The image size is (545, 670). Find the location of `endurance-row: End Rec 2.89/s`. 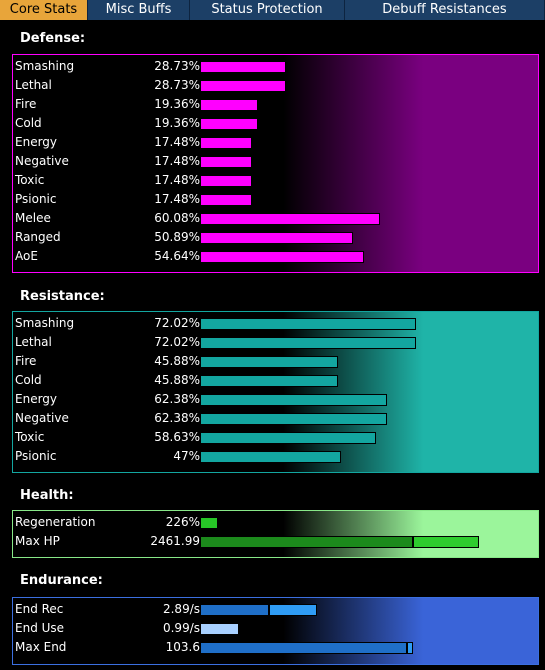

endurance-row: End Rec 2.89/s is located at coordinates (275, 609).